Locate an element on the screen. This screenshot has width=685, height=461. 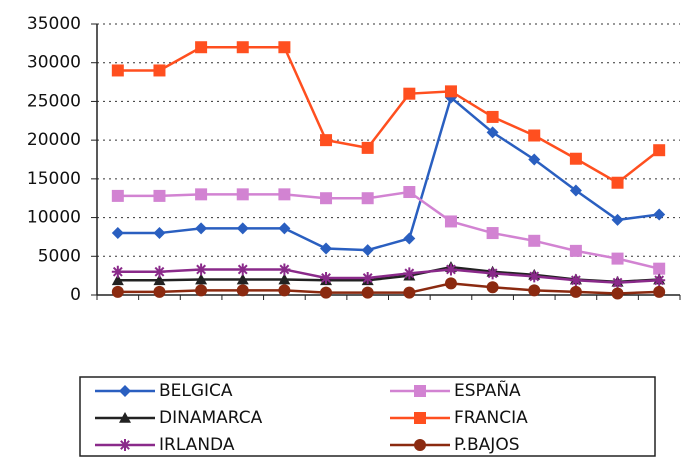
y-tick-label: 0 is located at coordinates (75, 295).